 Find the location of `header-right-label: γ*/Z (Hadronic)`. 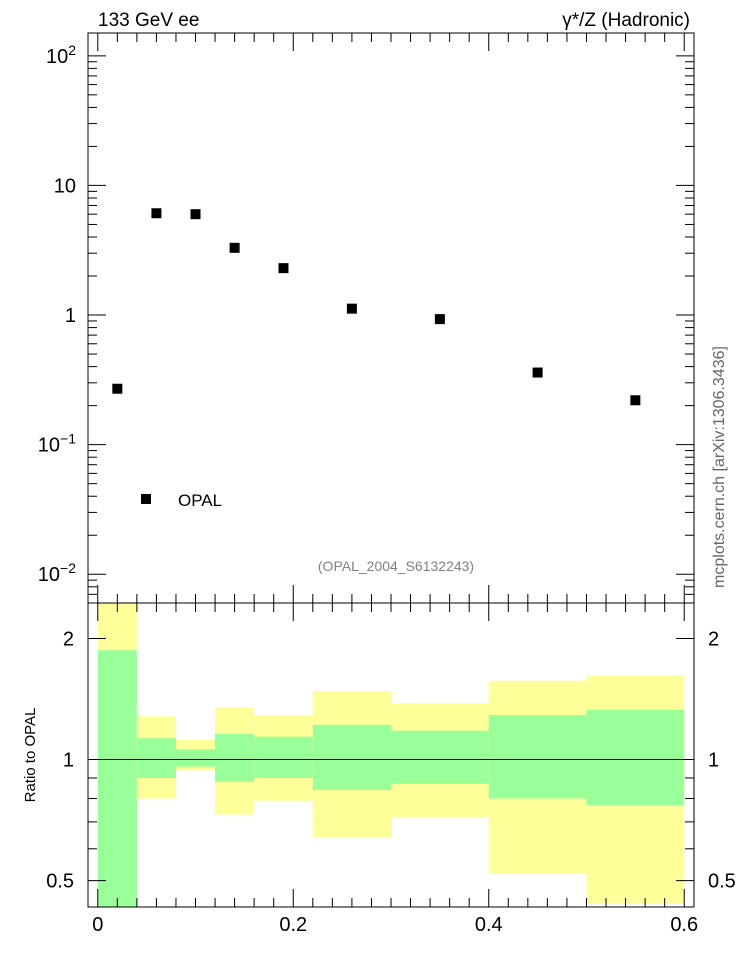

header-right-label: γ*/Z (Hadronic) is located at coordinates (626, 20).